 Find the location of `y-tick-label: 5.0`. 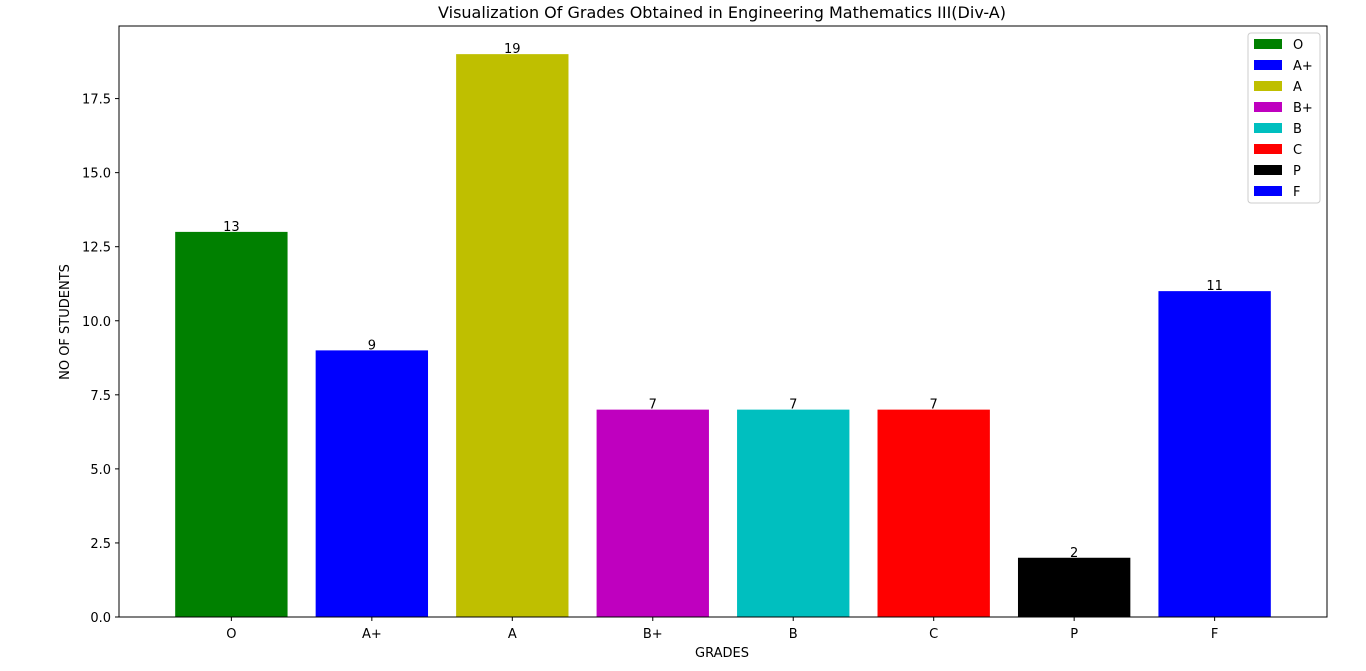

y-tick-label: 5.0 is located at coordinates (100, 470).